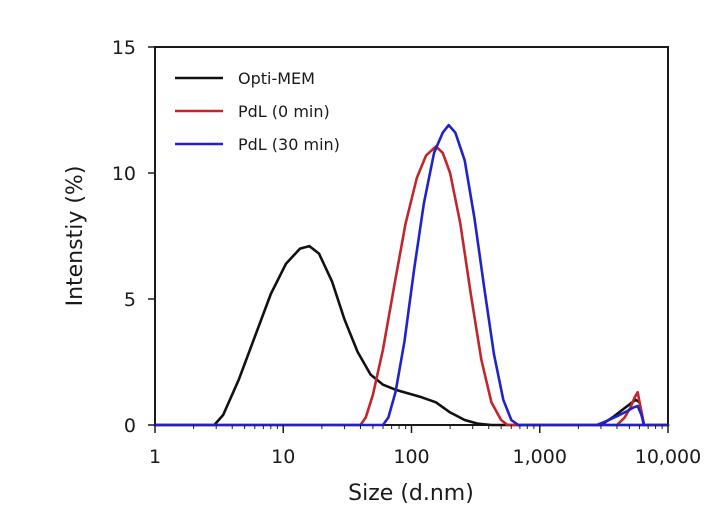 The width and height of the screenshot is (707, 517). I want to click on series-line-1-secondary-peak, so click(630, 408).